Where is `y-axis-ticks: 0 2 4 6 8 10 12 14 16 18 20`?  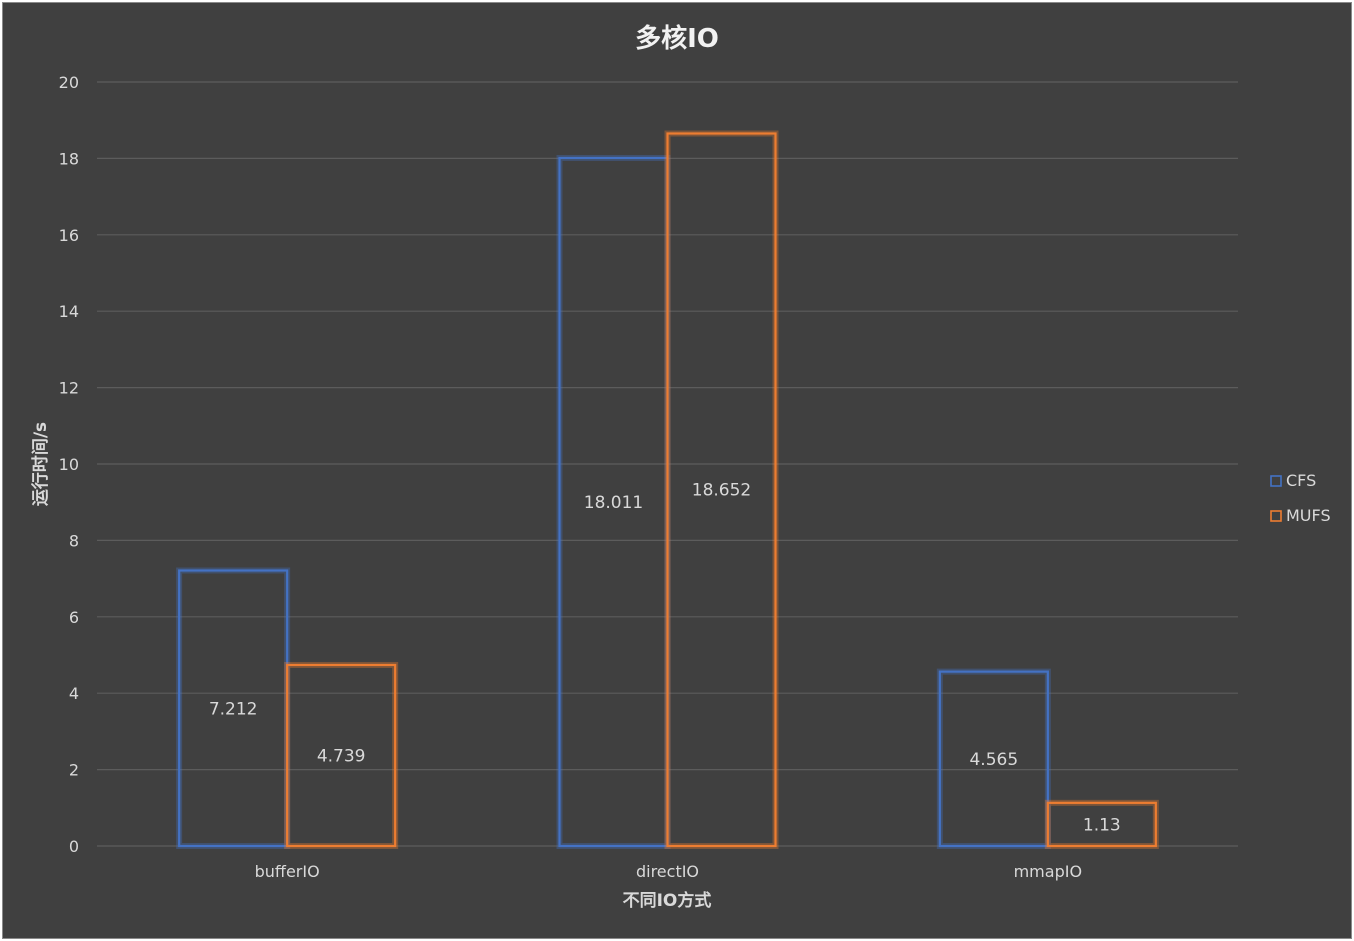 y-axis-ticks: 0 2 4 6 8 10 12 14 16 18 20 is located at coordinates (69, 464).